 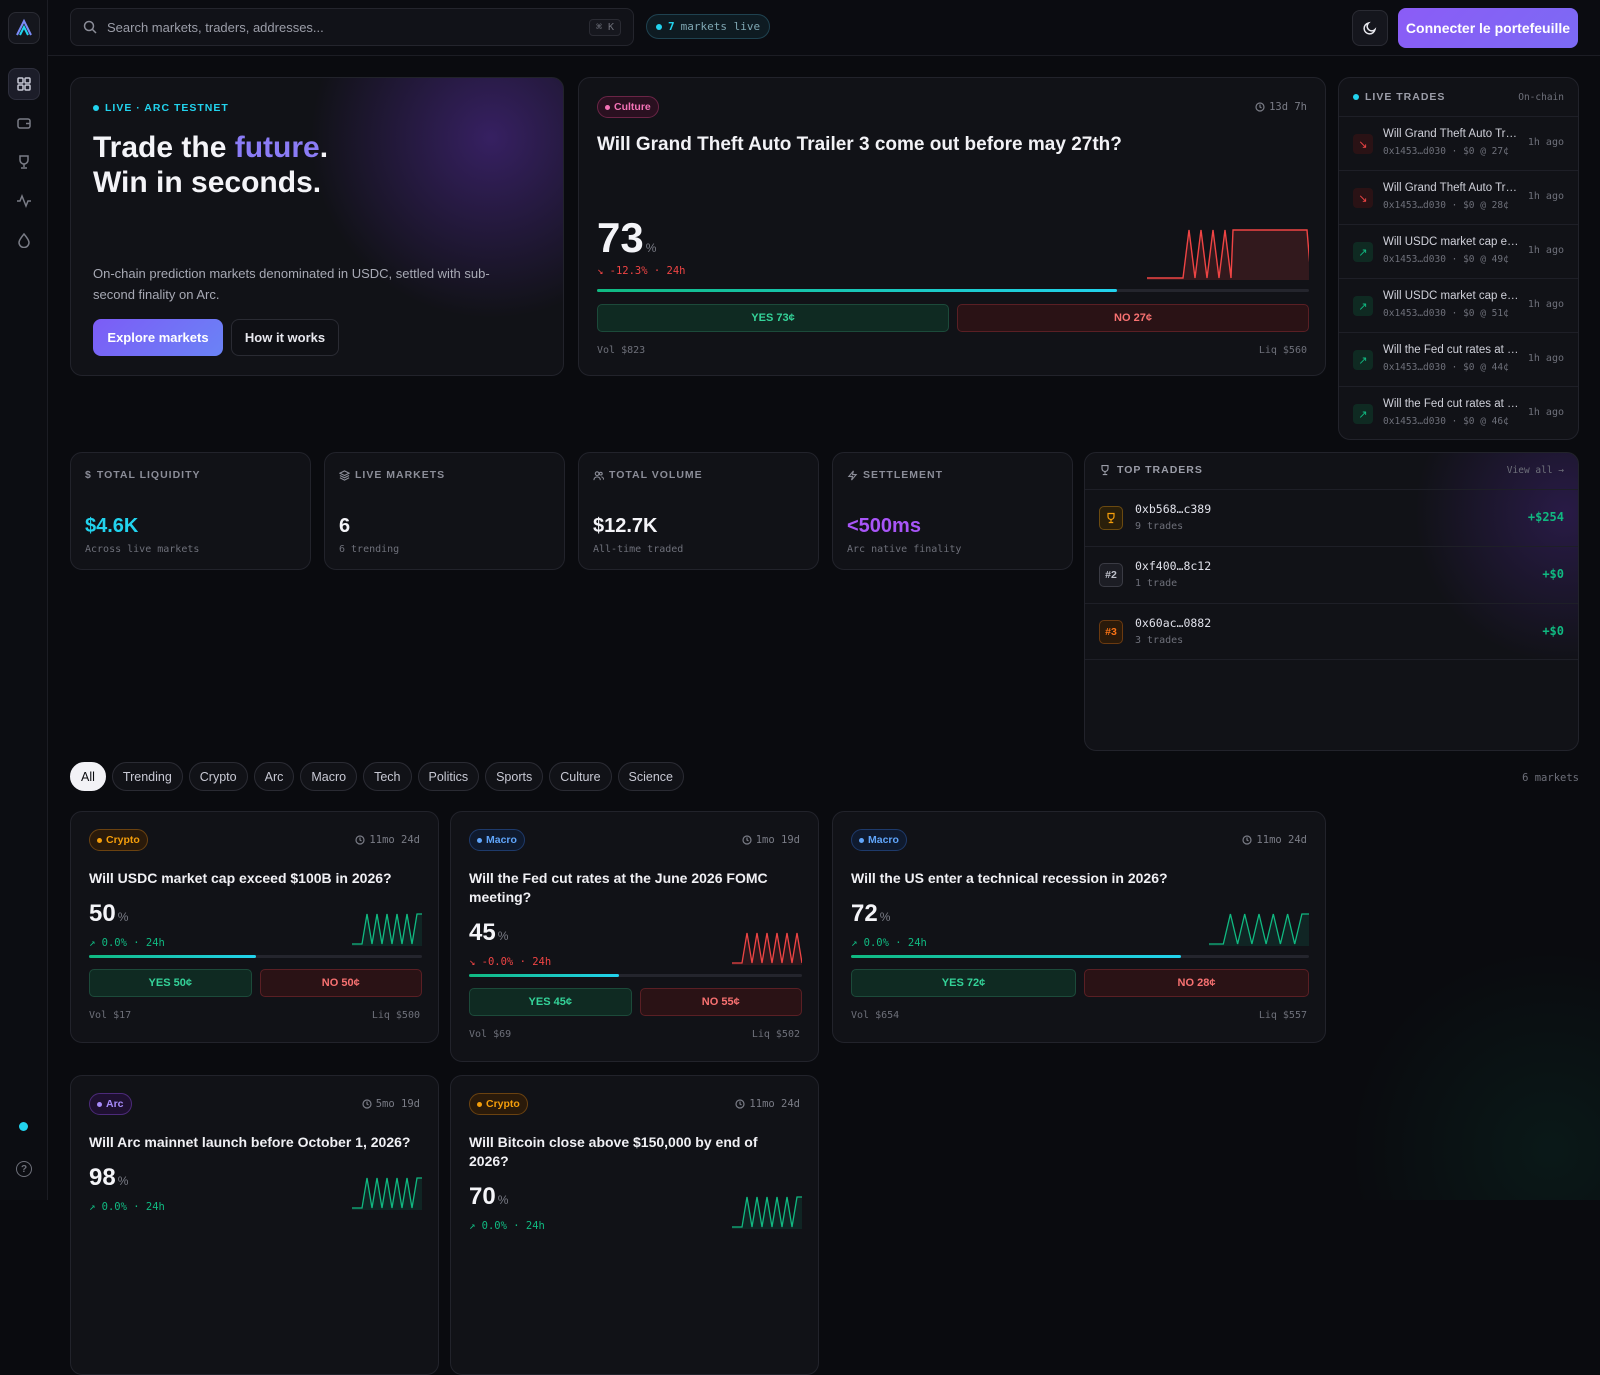 What do you see at coordinates (720, 26) in the screenshot?
I see `live-label: markets live` at bounding box center [720, 26].